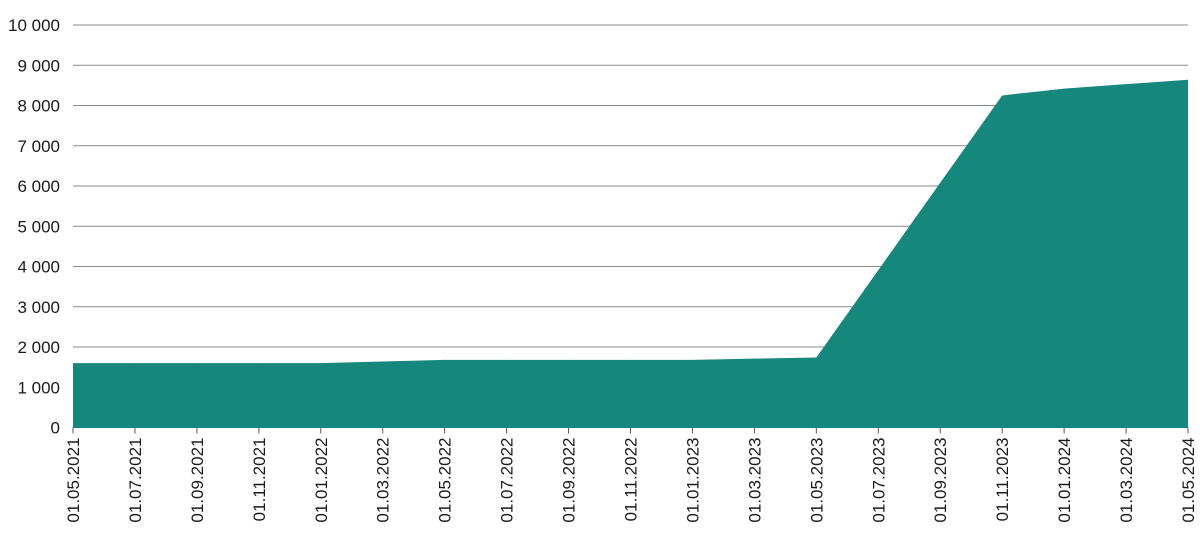 This screenshot has height=557, width=1200. I want to click on x-tick-label: 01.03.2024, so click(1126, 480).